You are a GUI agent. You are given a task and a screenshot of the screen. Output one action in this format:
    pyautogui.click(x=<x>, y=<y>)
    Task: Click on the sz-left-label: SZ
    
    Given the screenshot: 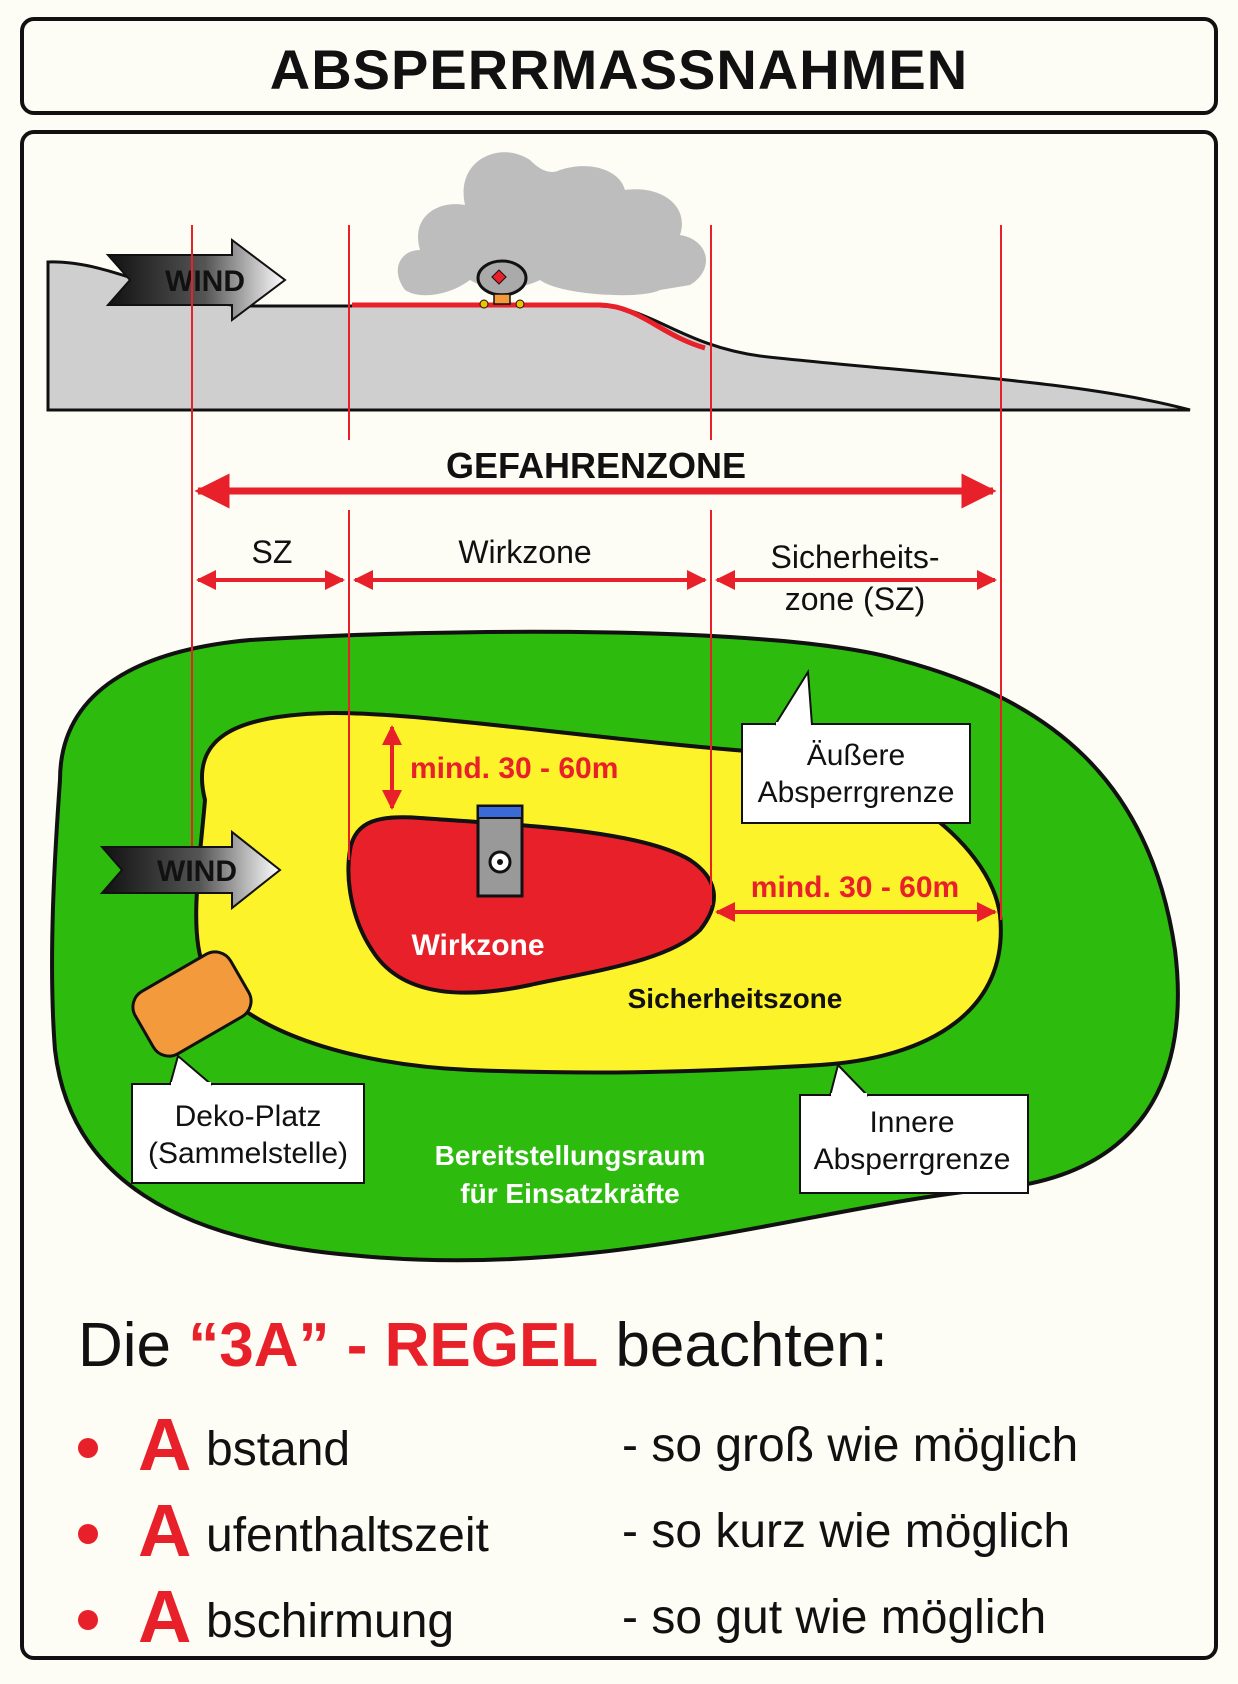 What is the action you would take?
    pyautogui.click(x=272, y=552)
    